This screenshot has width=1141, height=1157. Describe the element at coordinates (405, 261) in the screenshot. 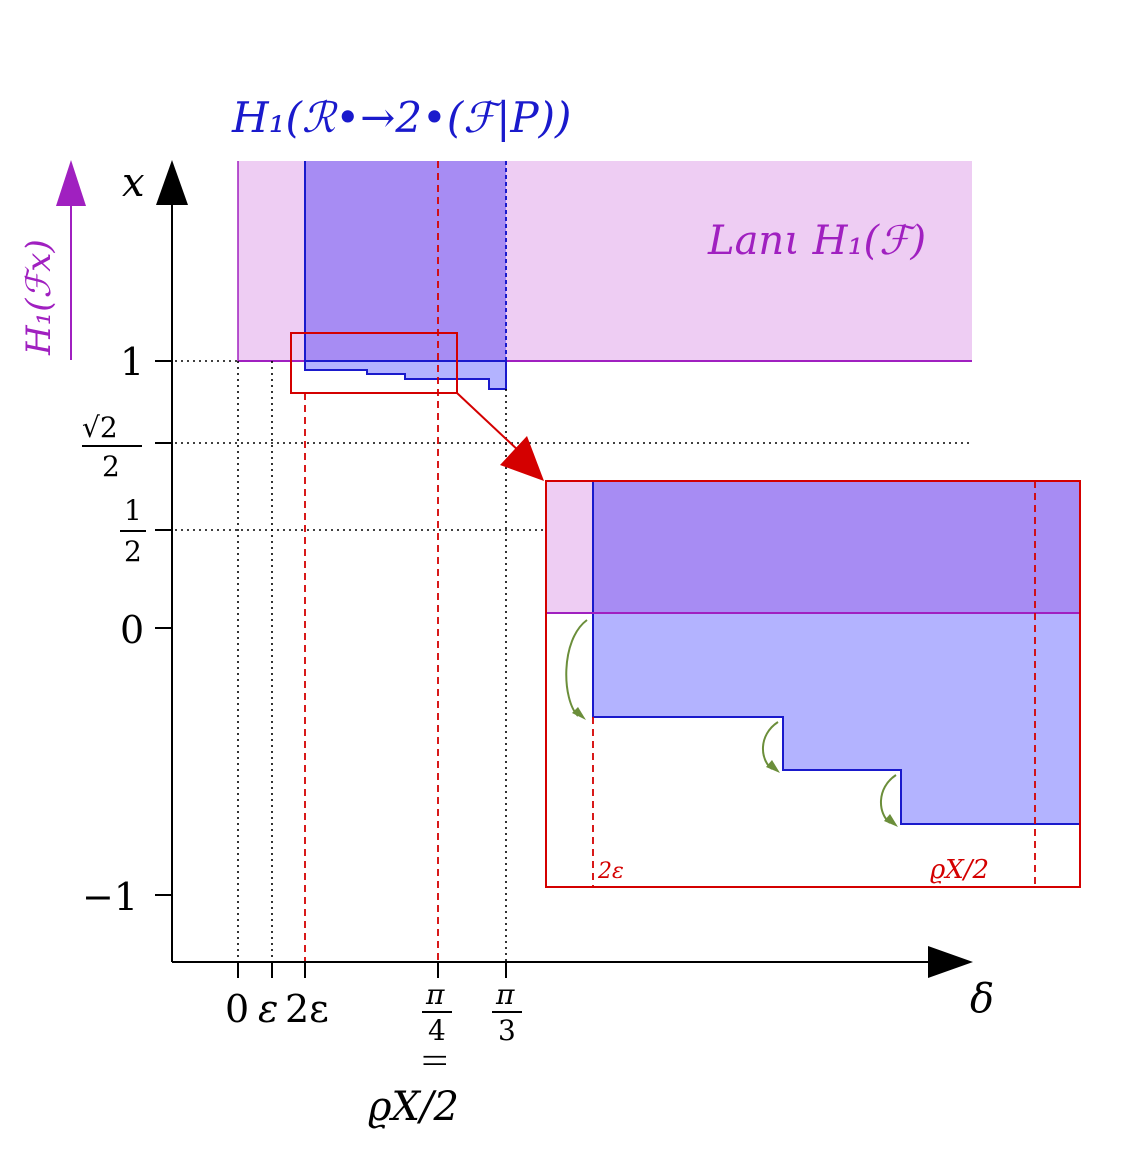

I see `blue-region-upper` at that location.